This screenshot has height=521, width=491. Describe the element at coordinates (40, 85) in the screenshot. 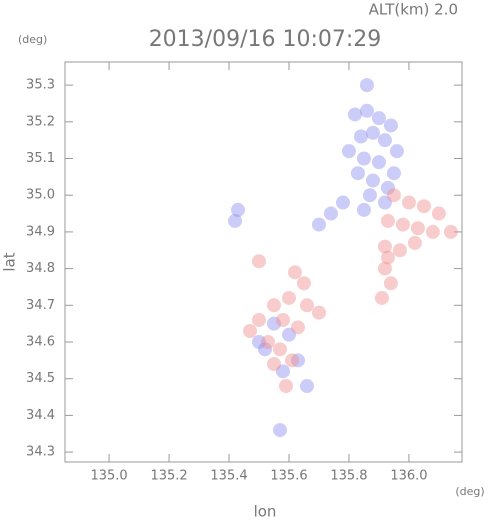

I see `y-tick-label: 35.3` at that location.